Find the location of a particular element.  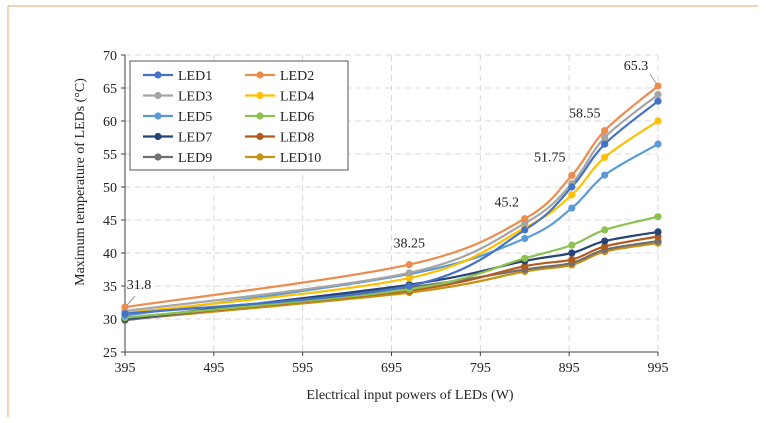

x-tick-labels: 395 495 595 695 795 895 995 is located at coordinates (392, 364).